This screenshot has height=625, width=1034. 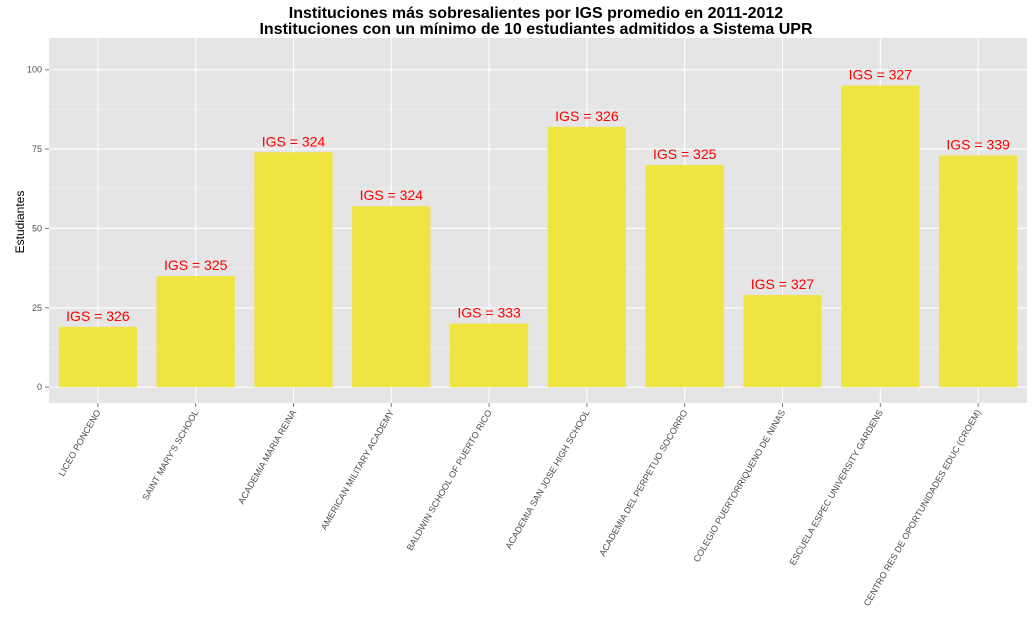 What do you see at coordinates (836, 487) in the screenshot?
I see `x-tick-label: ESCUELA ESPEC UNIVERSITY GARDENS` at bounding box center [836, 487].